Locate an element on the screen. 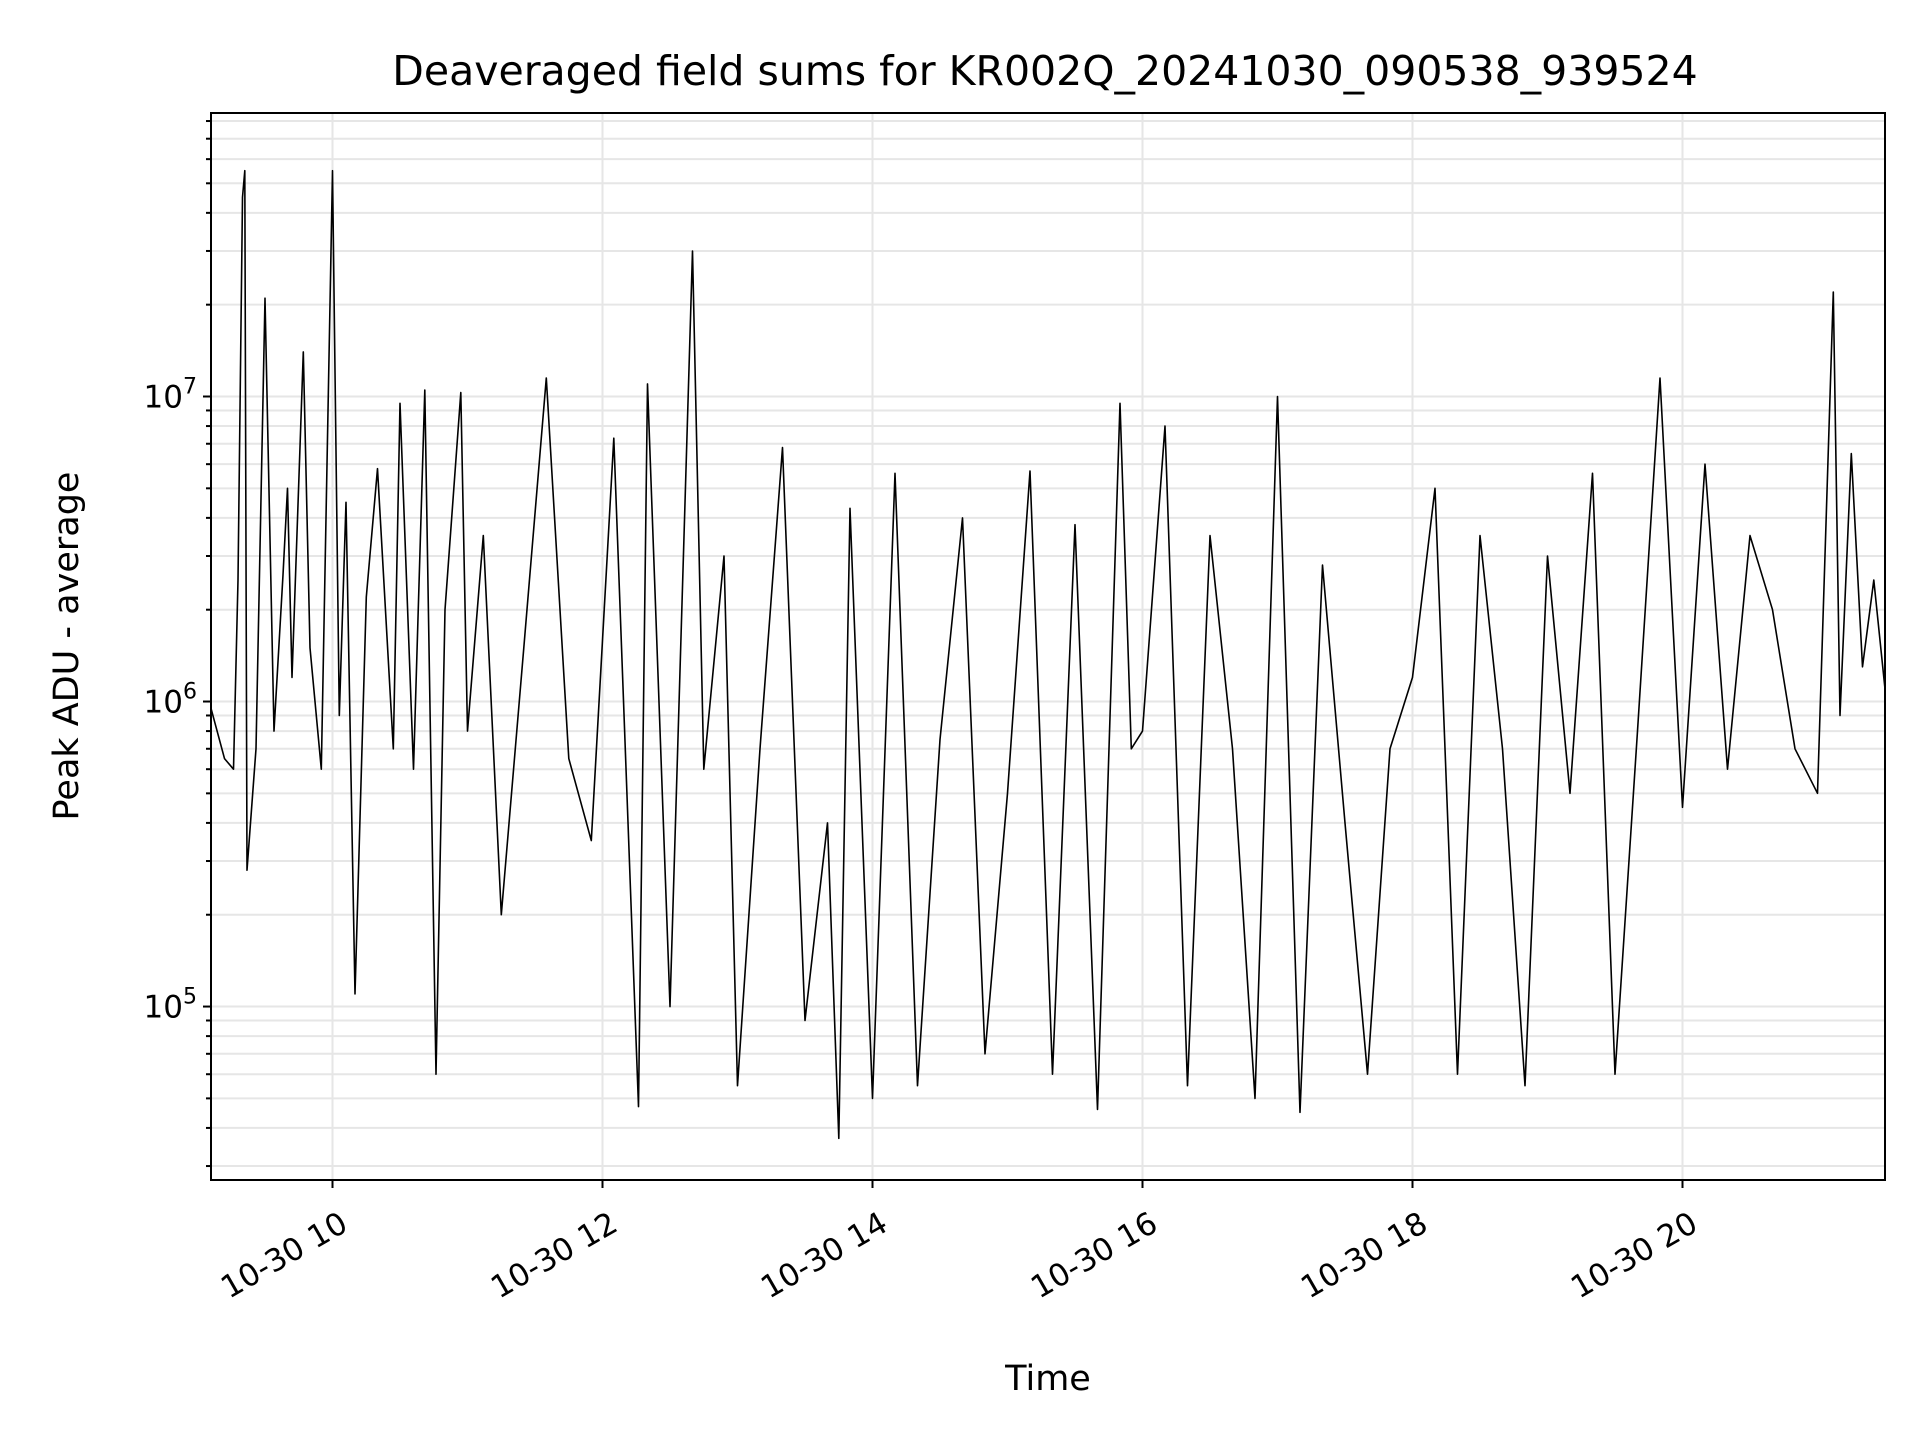 Image resolution: width=1920 pixels, height=1440 pixels. y-tick-label: 10⁶ is located at coordinates (170, 700).